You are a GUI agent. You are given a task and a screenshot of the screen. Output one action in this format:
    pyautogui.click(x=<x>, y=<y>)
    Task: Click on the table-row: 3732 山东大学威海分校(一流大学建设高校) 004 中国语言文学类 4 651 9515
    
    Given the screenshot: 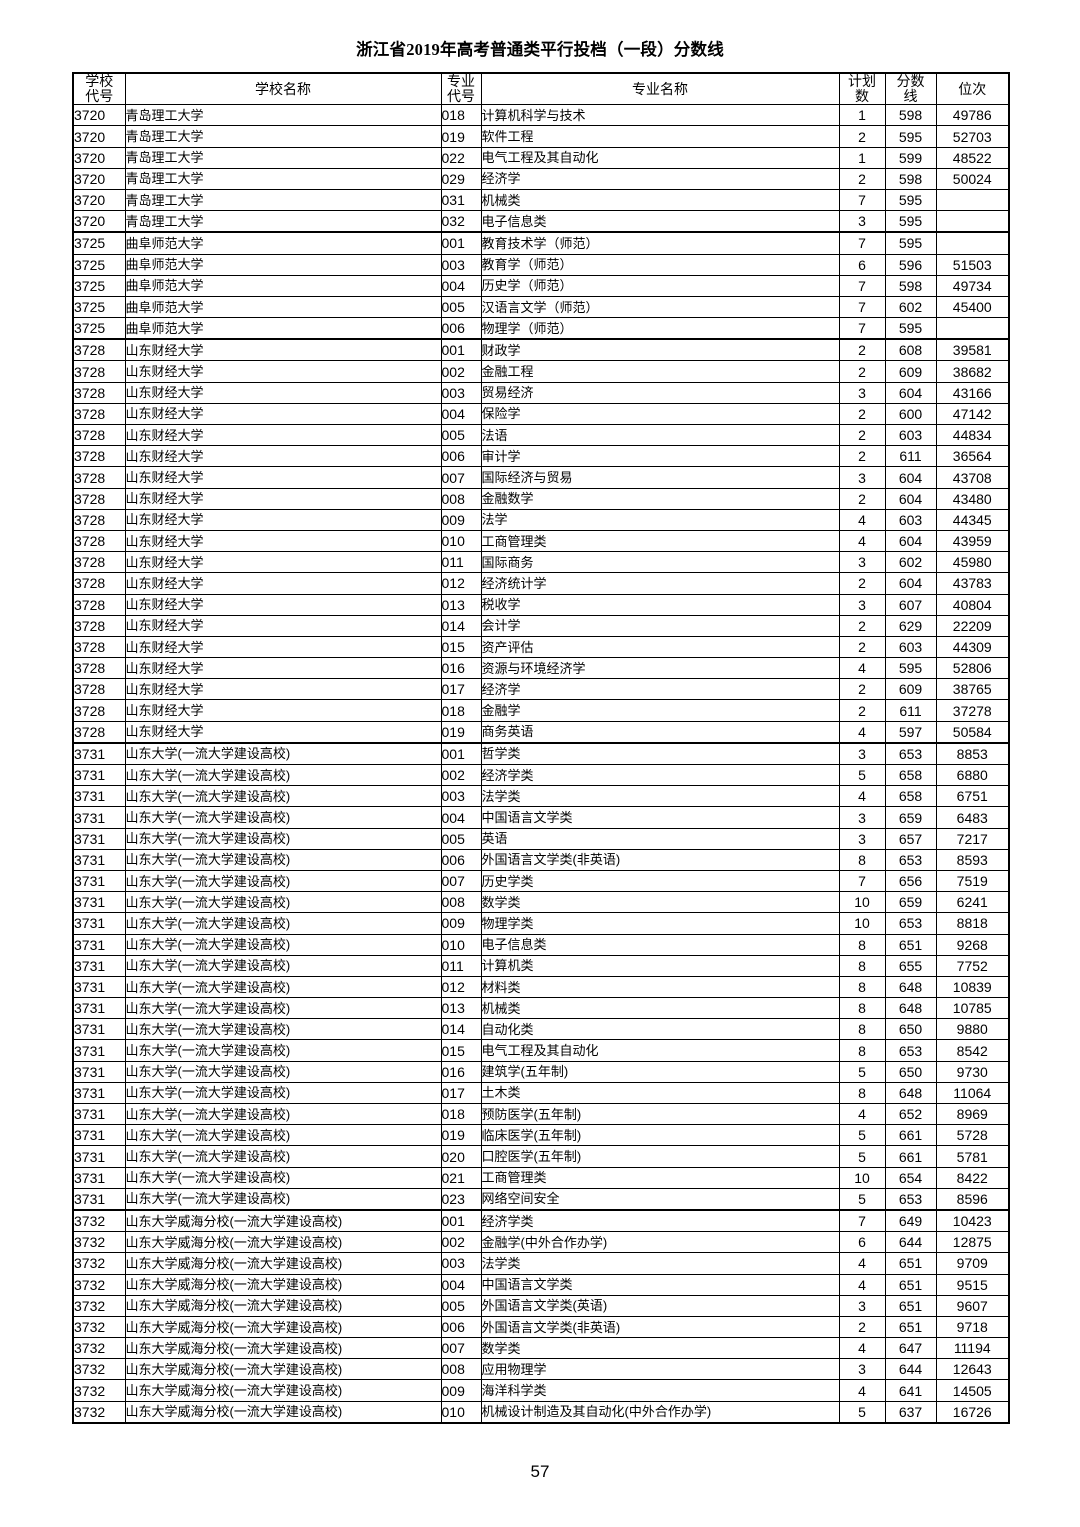 What is the action you would take?
    pyautogui.click(x=541, y=1284)
    